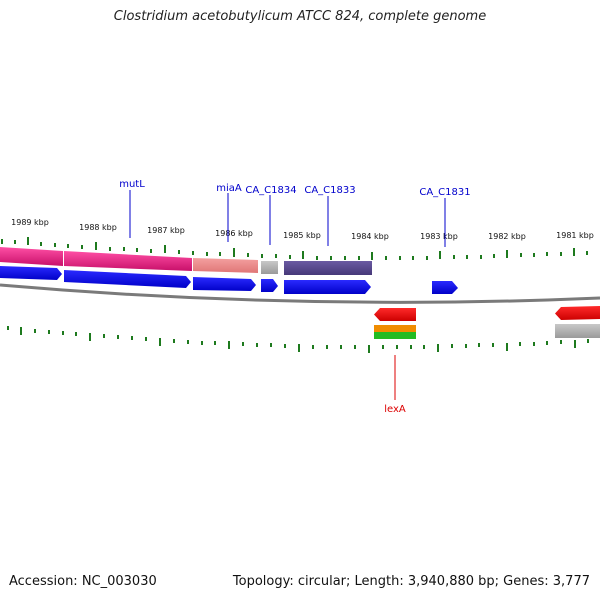 This screenshot has width=600, height=600. What do you see at coordinates (132, 184) in the screenshot?
I see `gene-label-mutL: mutL` at bounding box center [132, 184].